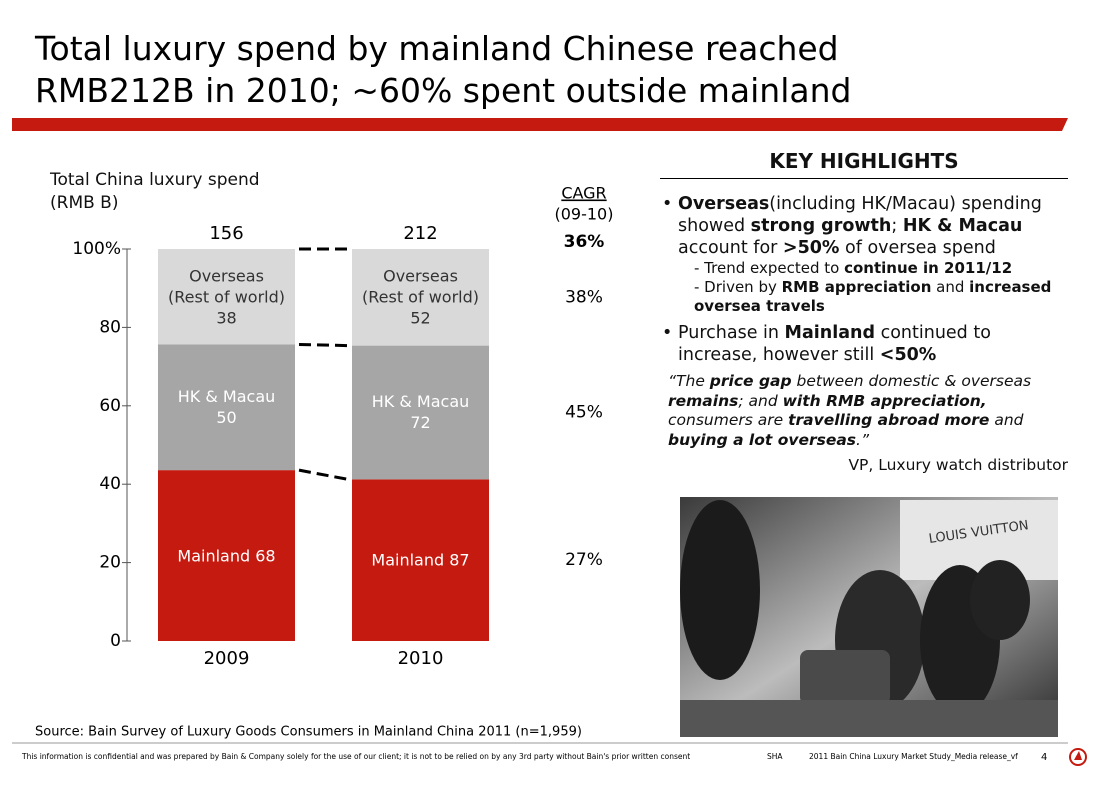  I want to click on cagr-label: 45%, so click(584, 412).